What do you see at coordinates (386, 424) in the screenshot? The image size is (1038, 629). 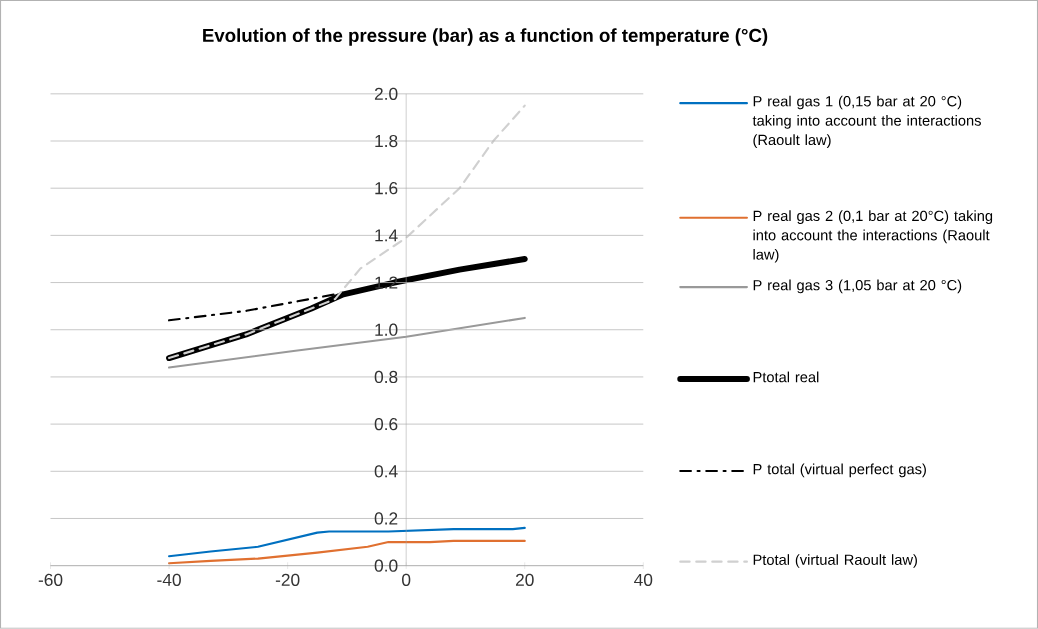 I see `y-tick-label: 0.6` at bounding box center [386, 424].